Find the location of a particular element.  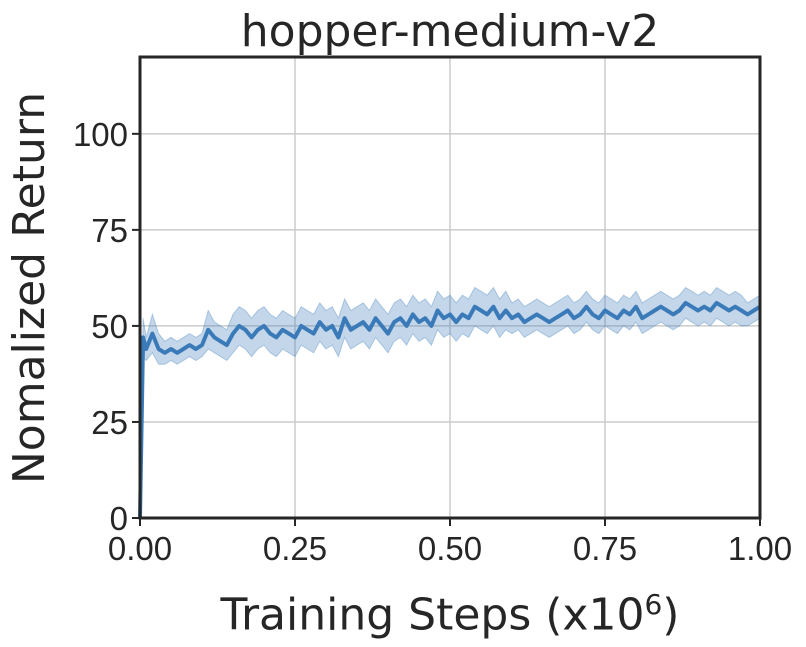

x-tick-label: 0.25 is located at coordinates (295, 548).